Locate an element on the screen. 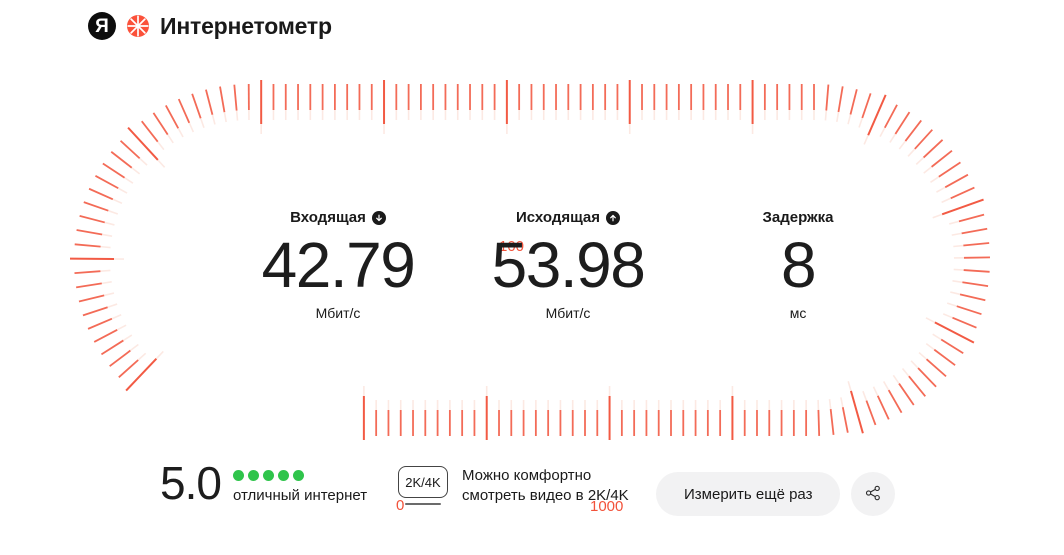 This screenshot has height=555, width=1064. metric-latency-label: Задержка is located at coordinates (798, 217).